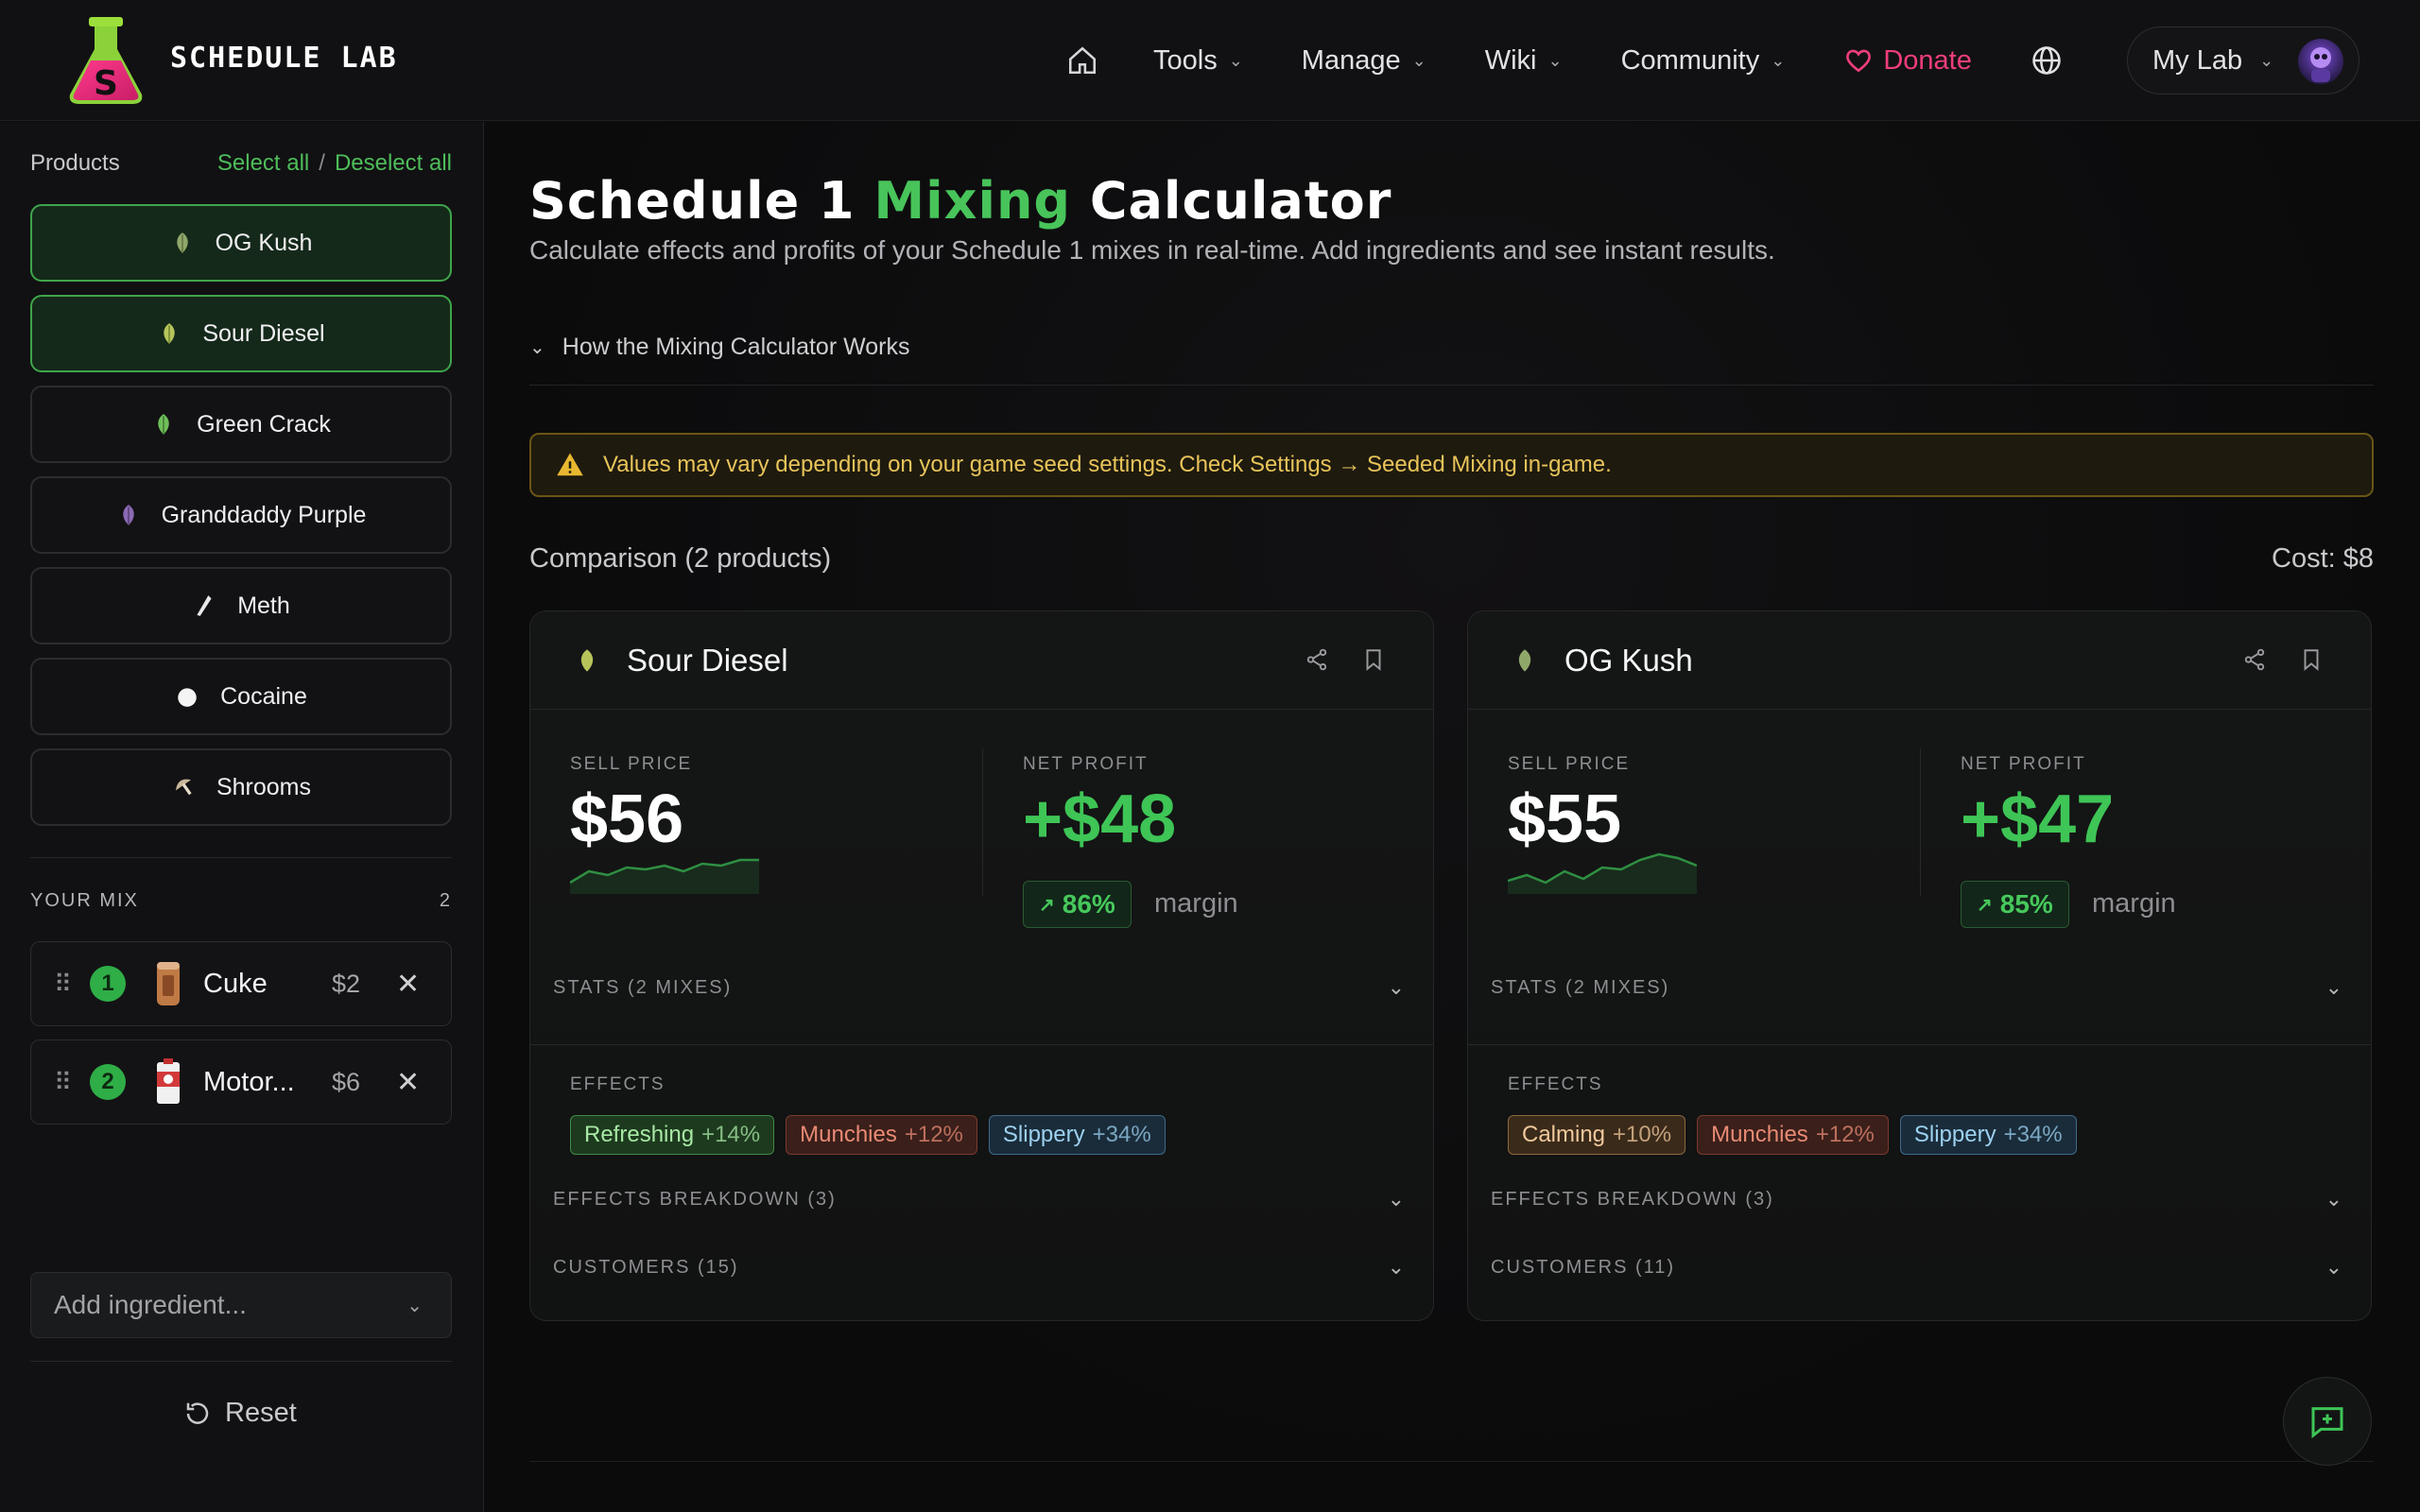  I want to click on schedule-lab-logo: S, so click(105, 60).